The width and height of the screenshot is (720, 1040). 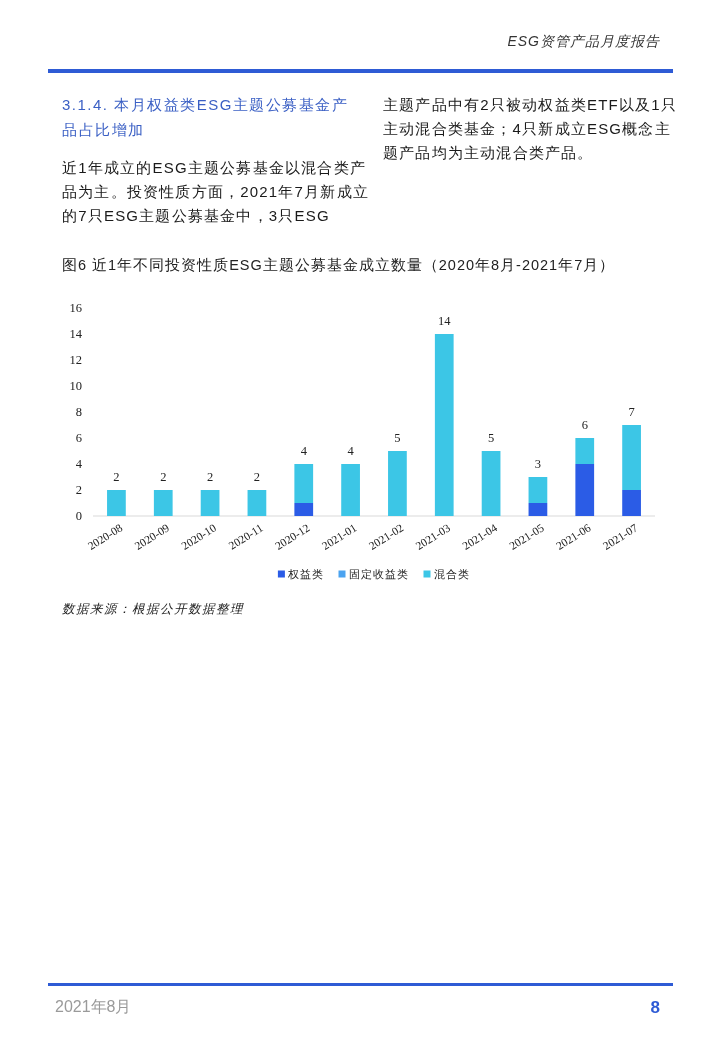 What do you see at coordinates (445, 321) in the screenshot?
I see `total-label: 14` at bounding box center [445, 321].